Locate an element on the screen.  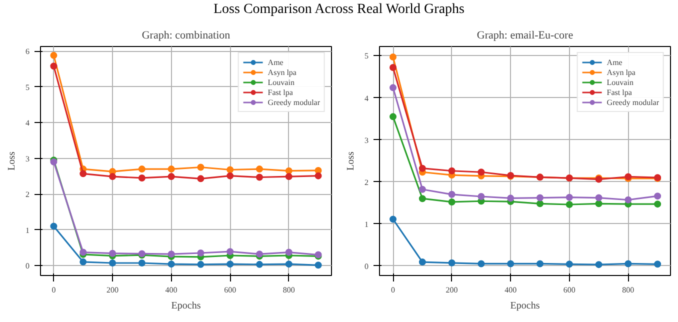
text: Loss Comparison Across Real World Graphs is located at coordinates (339, 10).